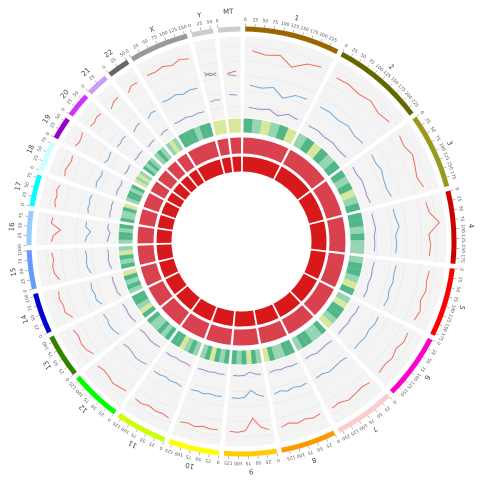 The height and width of the screenshot is (483, 483). Describe the element at coordinates (333, 39) in the screenshot. I see `tick-label: 225` at that location.